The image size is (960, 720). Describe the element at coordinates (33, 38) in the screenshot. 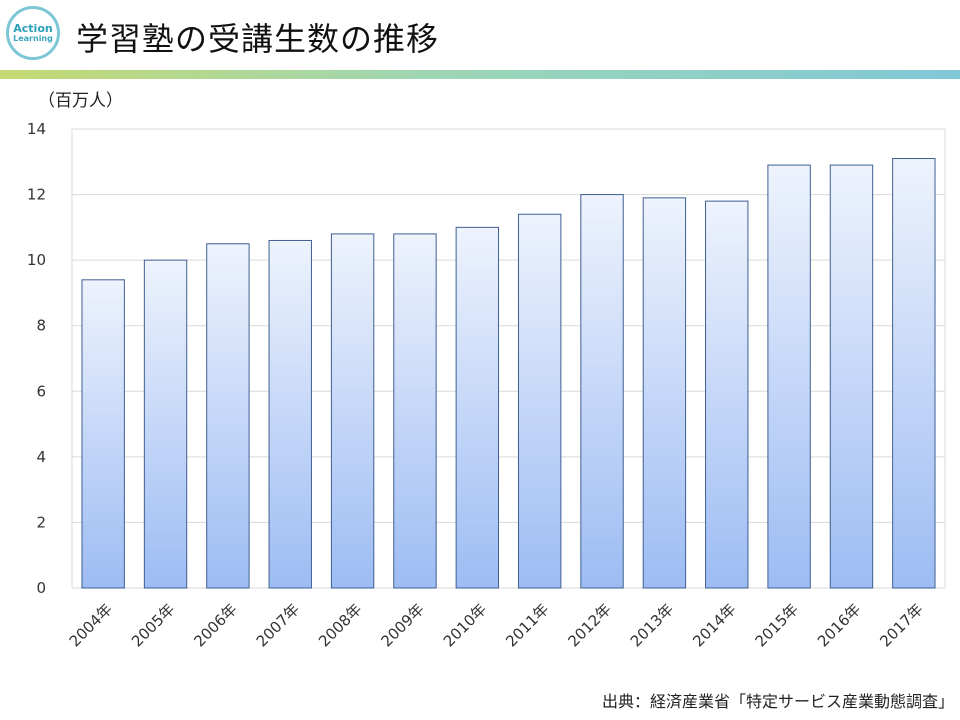

I see `logo-text-learning: Learning` at that location.